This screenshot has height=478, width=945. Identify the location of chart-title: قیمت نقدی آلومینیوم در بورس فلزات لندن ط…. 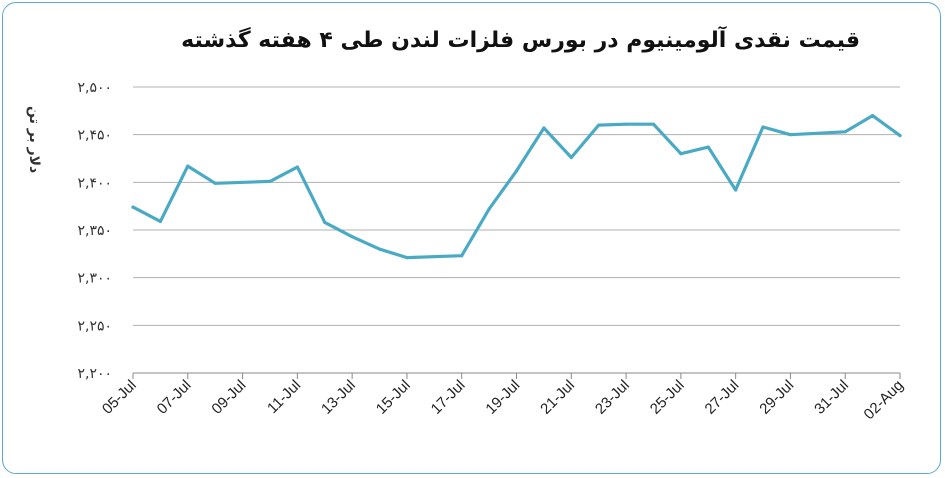
(520, 40).